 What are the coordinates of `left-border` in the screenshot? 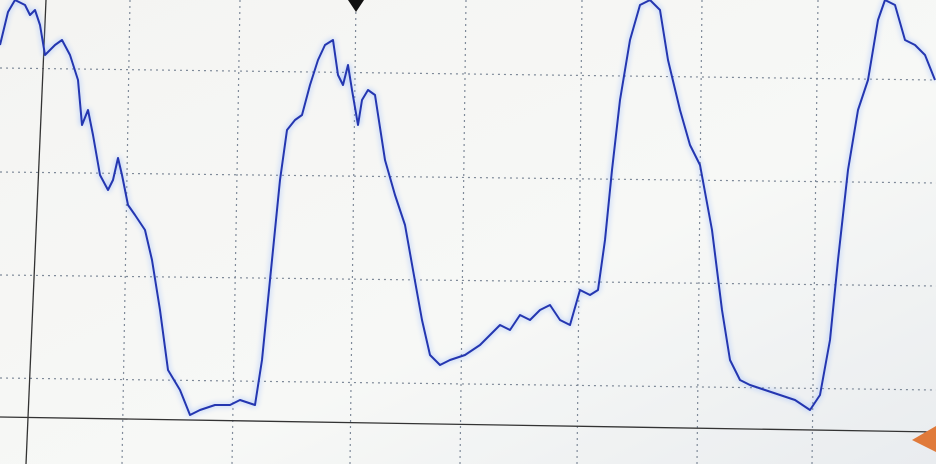 It's located at (36, 232).